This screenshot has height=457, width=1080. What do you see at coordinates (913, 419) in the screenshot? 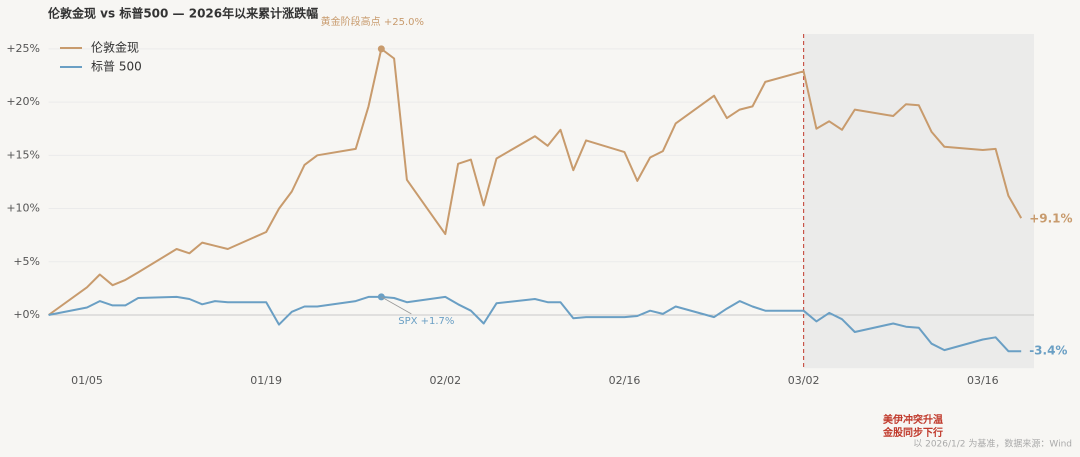
I see `event-label: 美伊冲突升温` at bounding box center [913, 419].